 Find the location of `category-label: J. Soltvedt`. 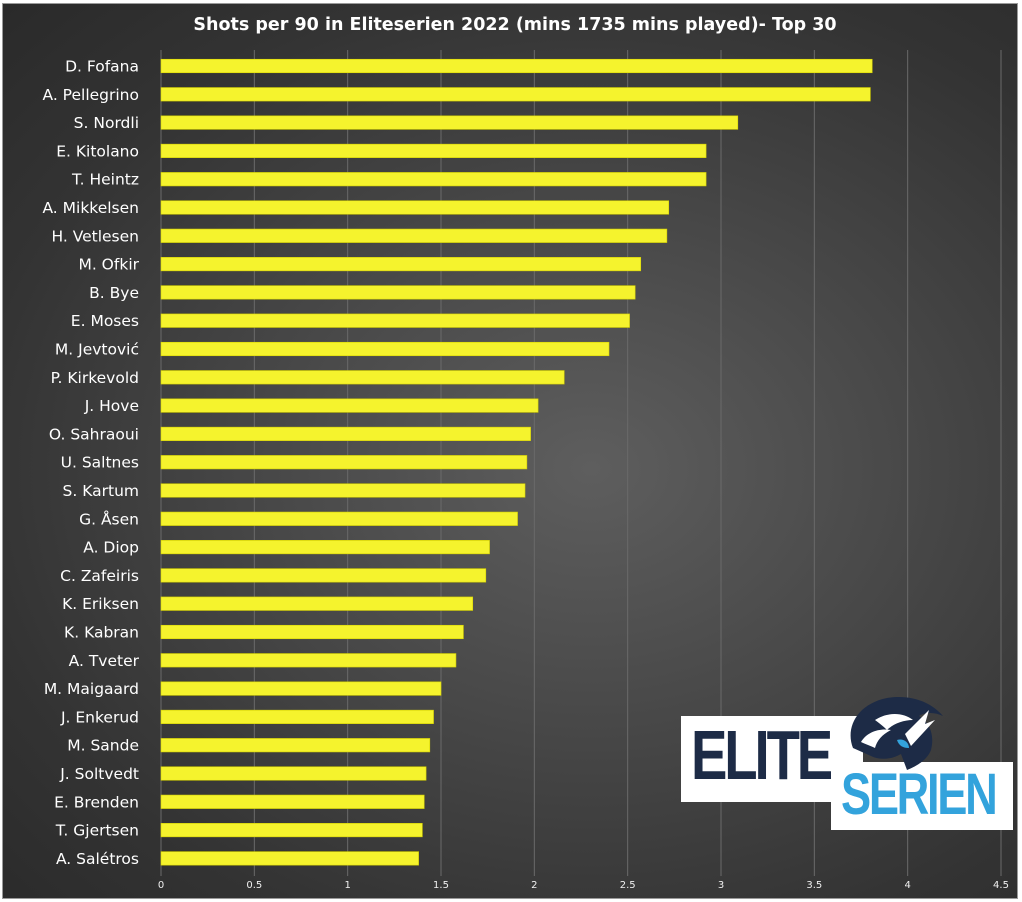

category-label: J. Soltvedt is located at coordinates (99, 774).